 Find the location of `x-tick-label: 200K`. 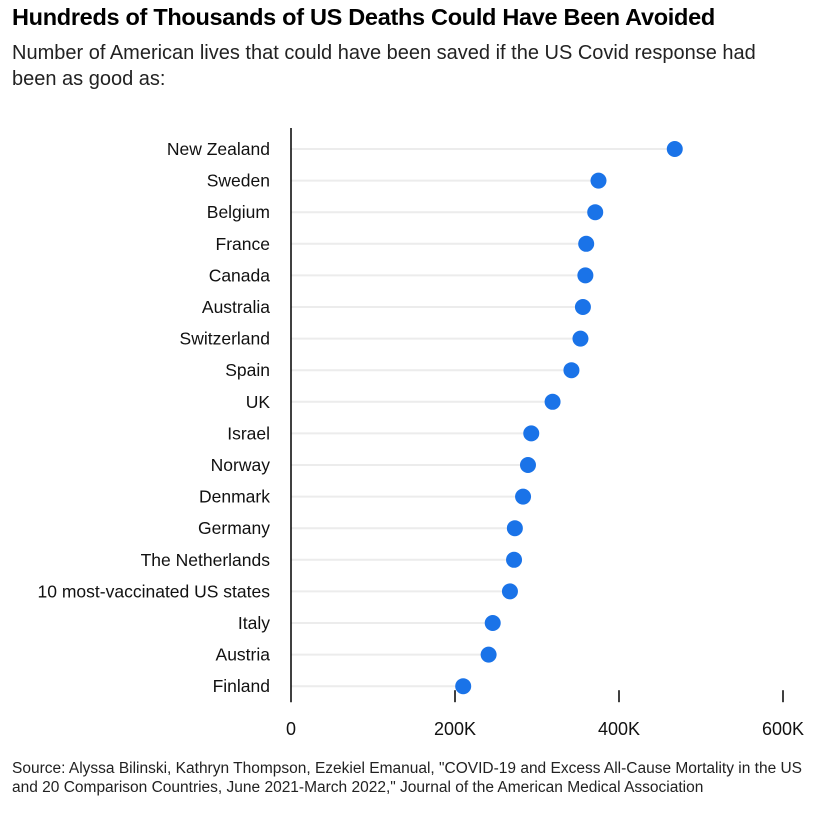

x-tick-label: 200K is located at coordinates (455, 729).